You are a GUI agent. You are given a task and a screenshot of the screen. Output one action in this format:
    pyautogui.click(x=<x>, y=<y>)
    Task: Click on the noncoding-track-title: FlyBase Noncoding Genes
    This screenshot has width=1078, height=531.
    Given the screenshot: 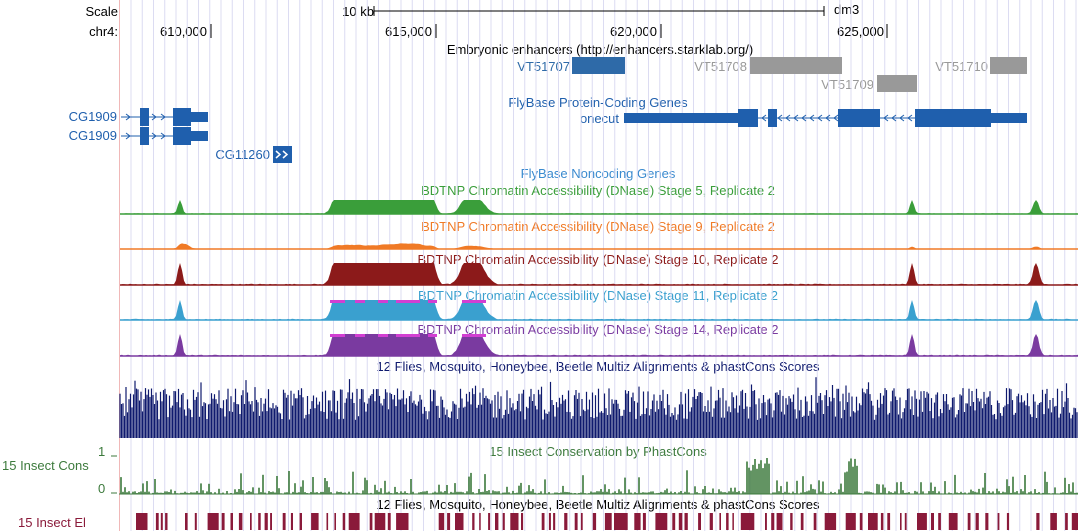 What is the action you would take?
    pyautogui.click(x=598, y=173)
    